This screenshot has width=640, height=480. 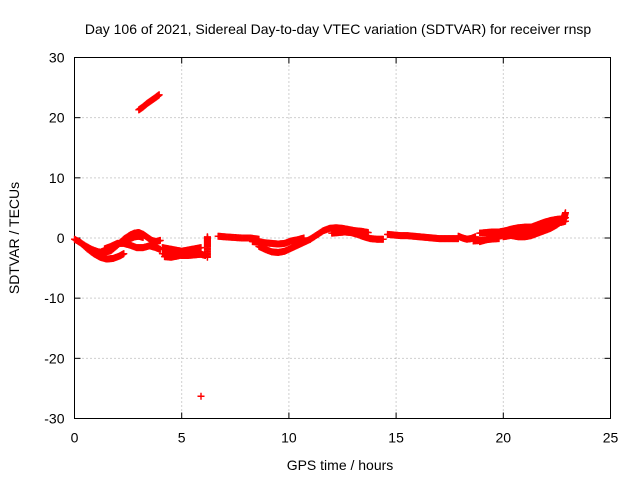 What do you see at coordinates (611, 438) in the screenshot?
I see `x-tick-label: 25` at bounding box center [611, 438].